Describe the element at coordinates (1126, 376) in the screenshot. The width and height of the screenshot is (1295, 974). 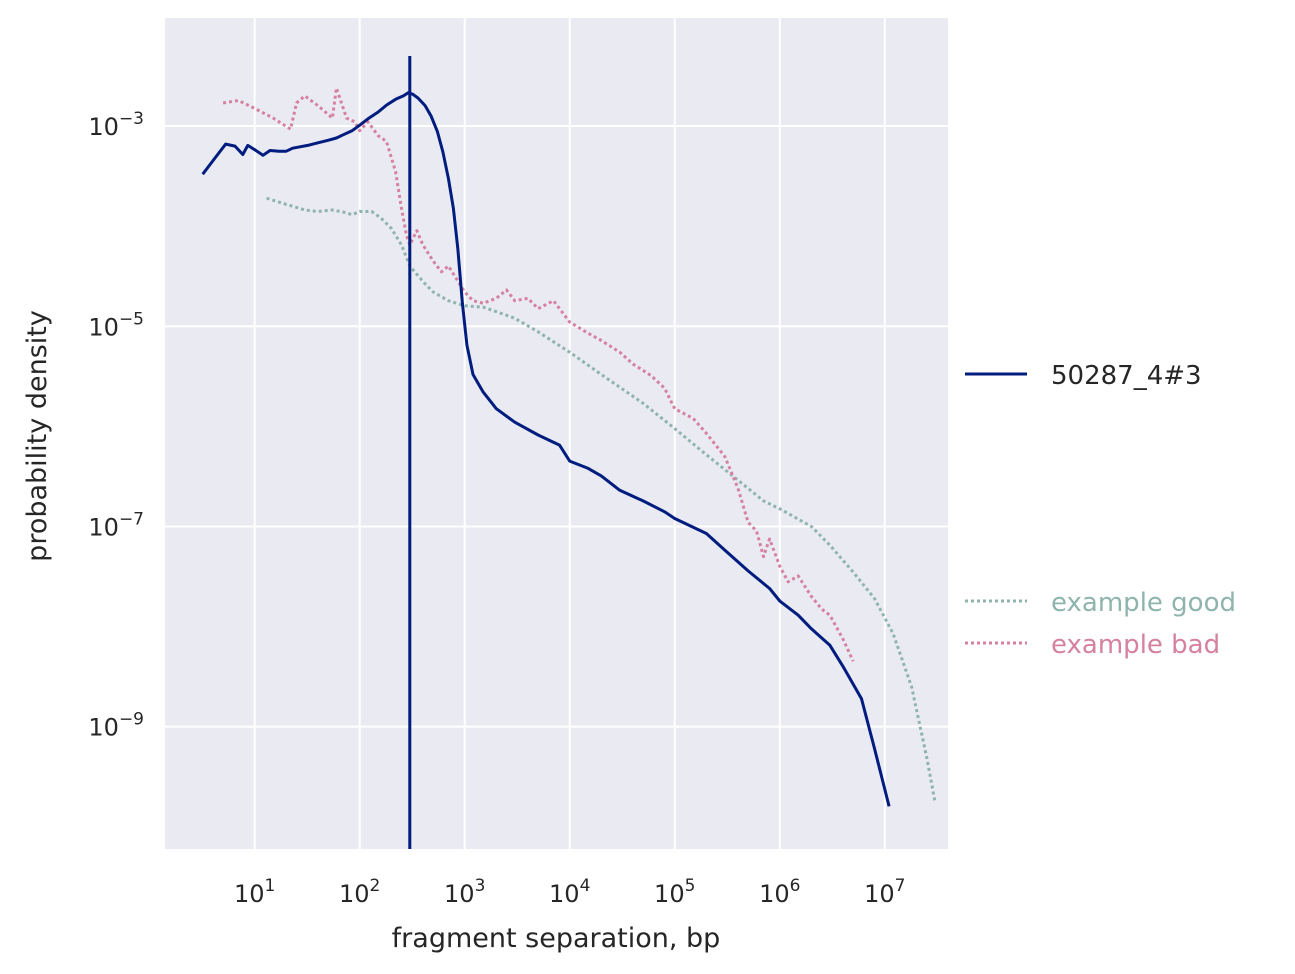
I see `legend-label-series-0: 50287_4#3` at that location.